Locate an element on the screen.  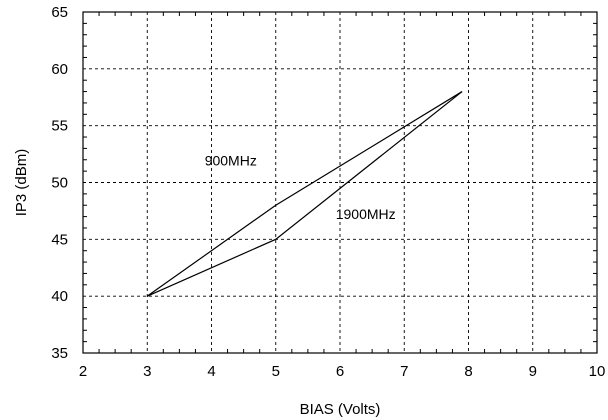
x-tick-label: 7 is located at coordinates (404, 371).